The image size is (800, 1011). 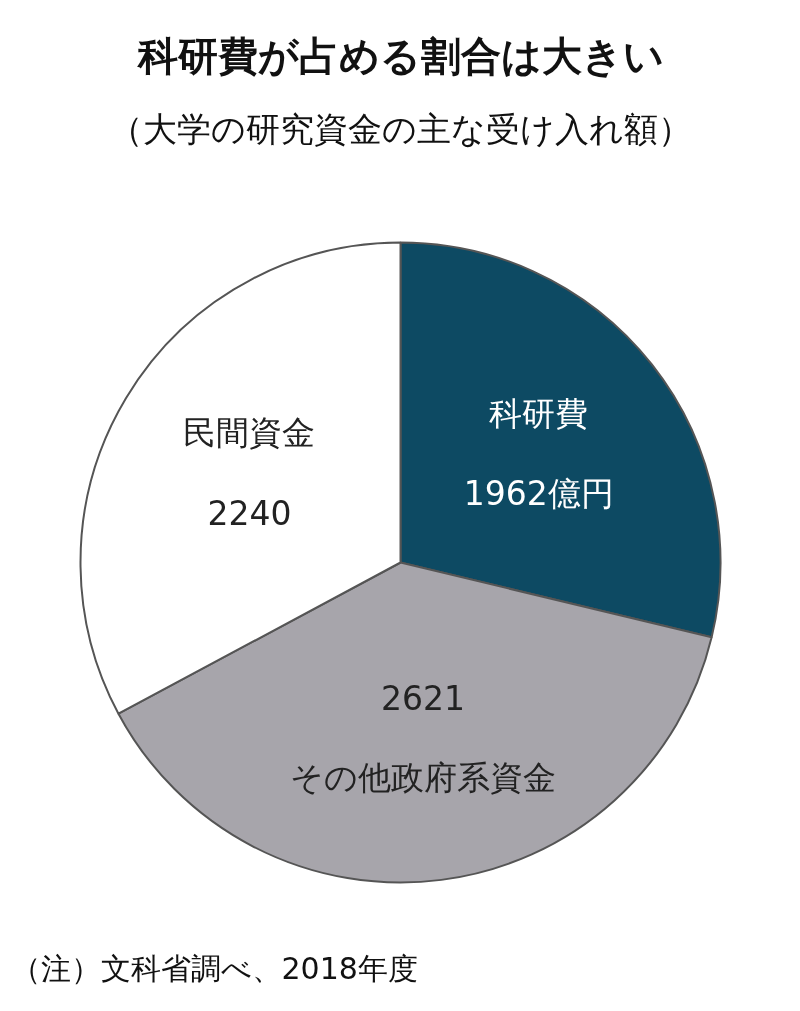 I want to click on slice-label: 民間資金, so click(x=249, y=432).